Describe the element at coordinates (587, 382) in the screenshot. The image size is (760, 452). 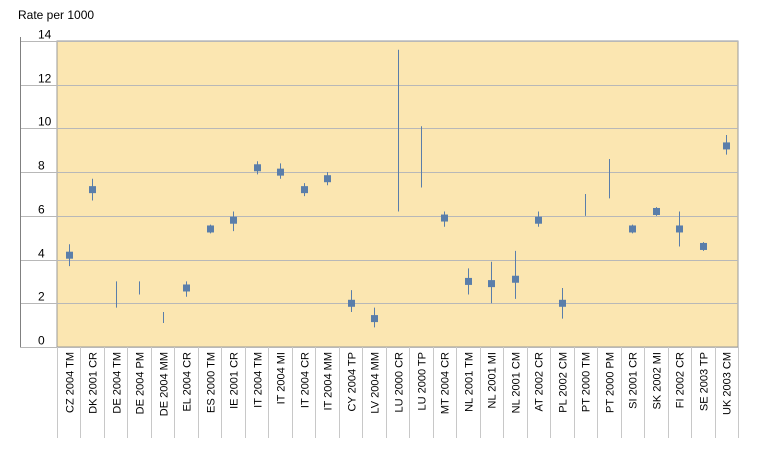
I see `category-label: PT 2000 TM` at that location.